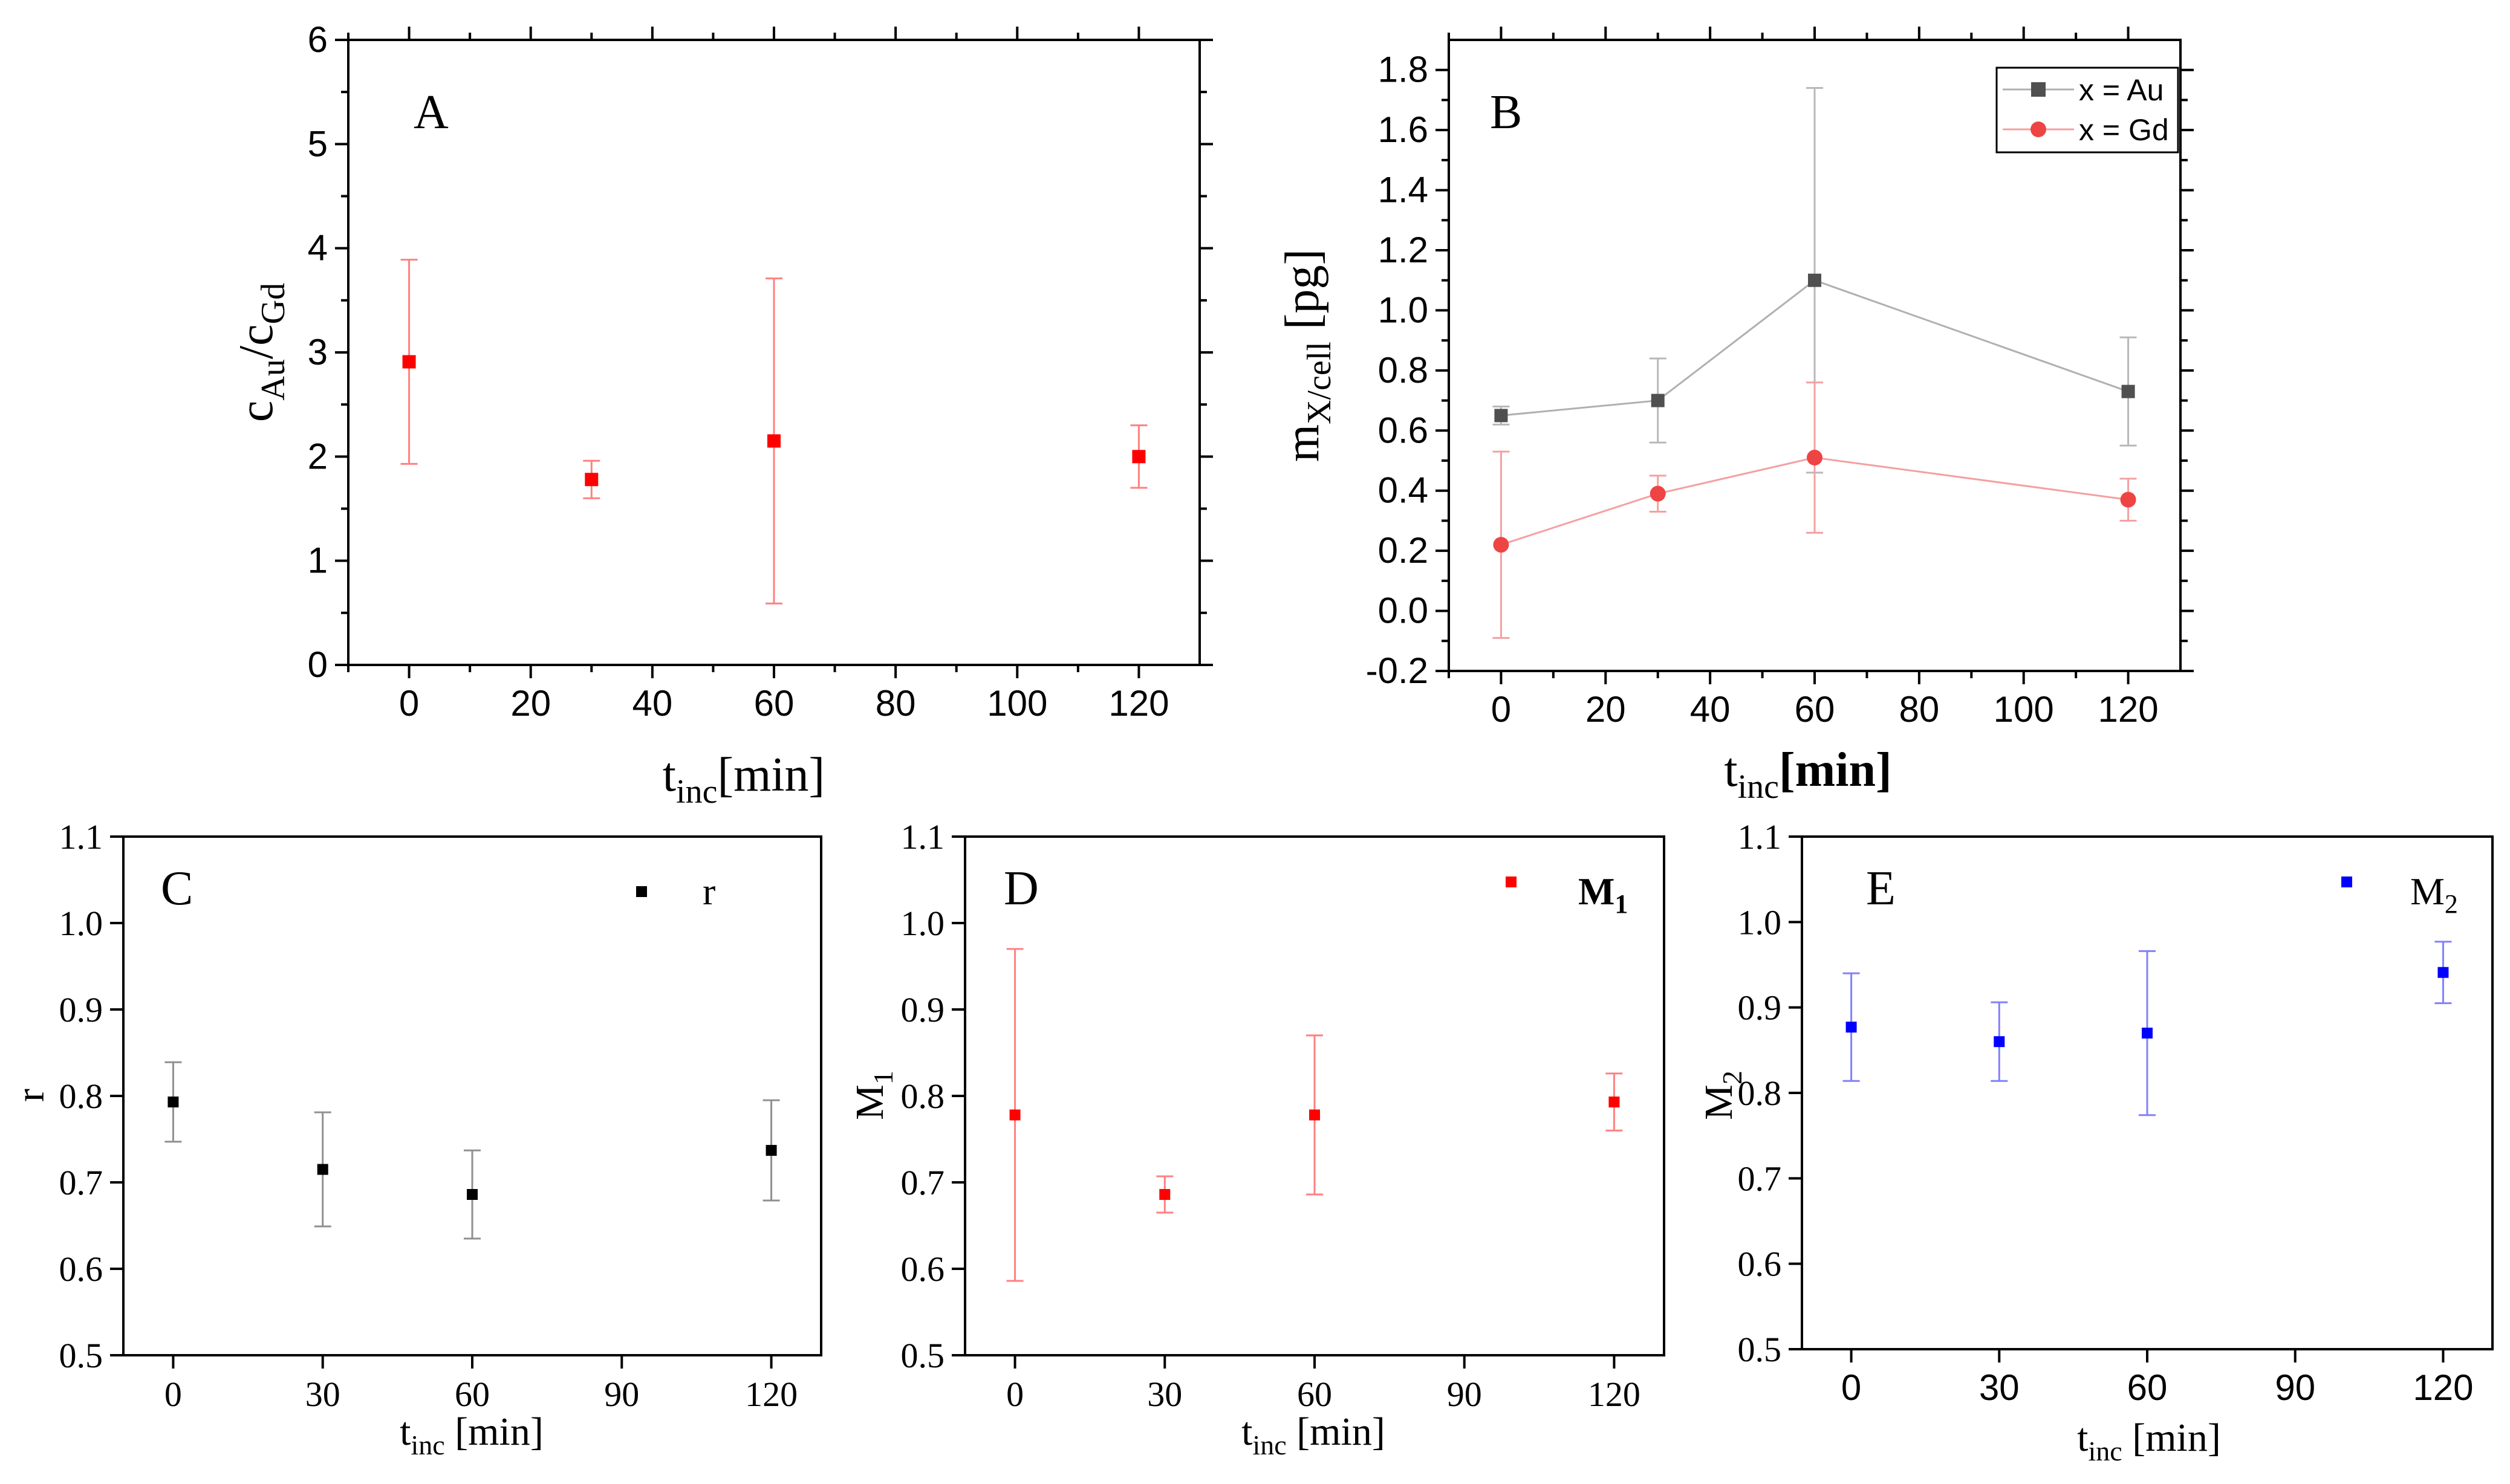 The height and width of the screenshot is (1484, 2510). I want to click on panel-e-legend-label: M2, so click(2434, 894).